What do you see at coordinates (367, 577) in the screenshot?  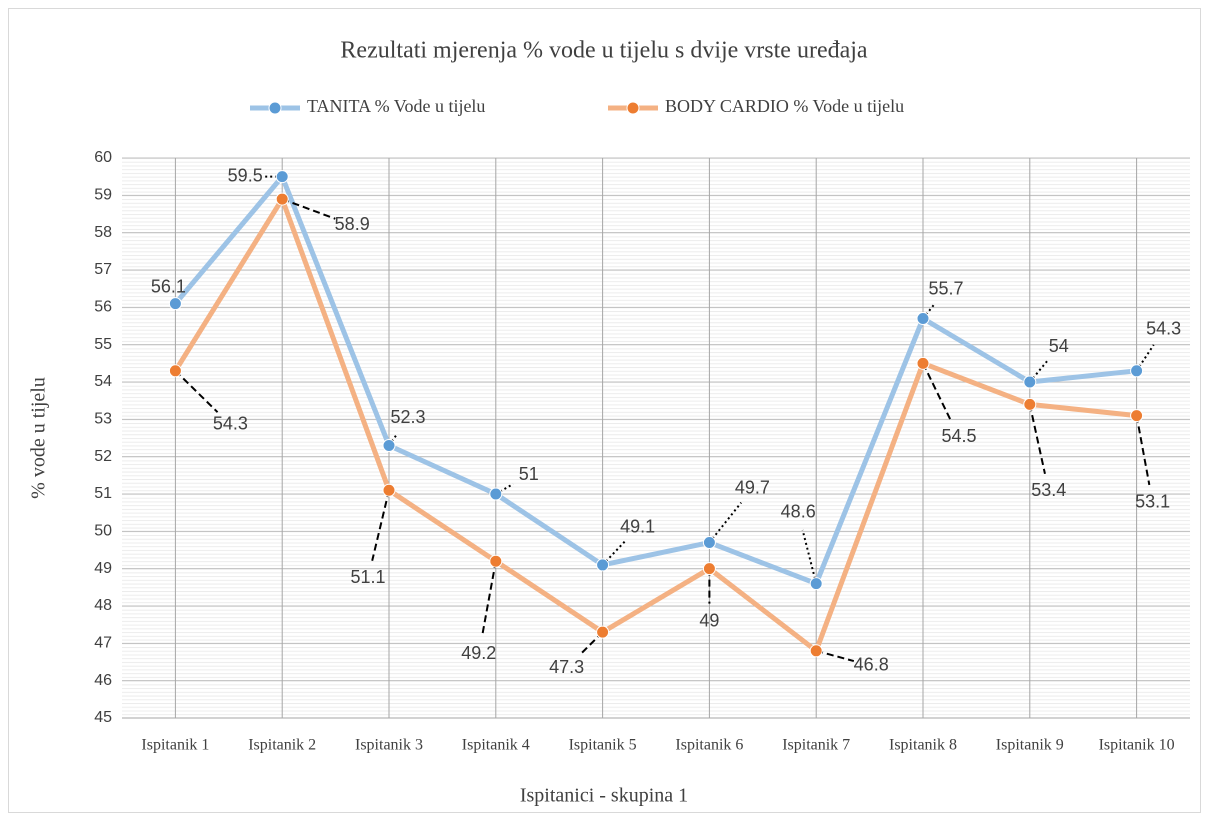 I see `data-label: 51.1` at bounding box center [367, 577].